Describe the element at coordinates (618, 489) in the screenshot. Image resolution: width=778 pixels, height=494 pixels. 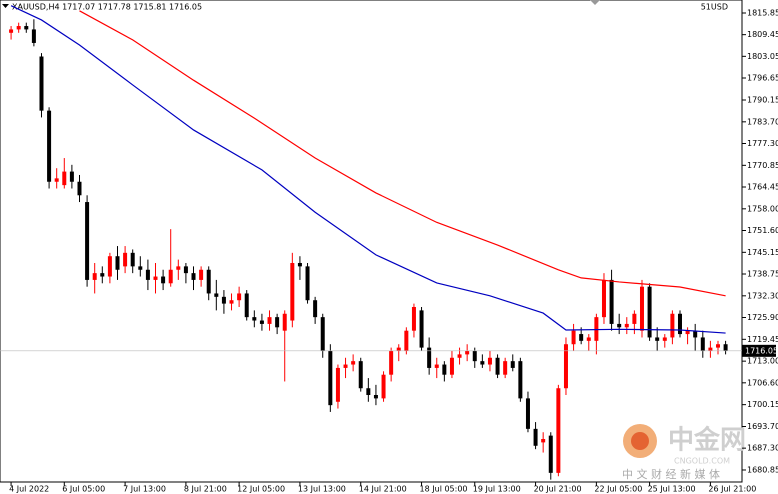
I see `x-tick-label: 22 Jul 05:00` at that location.